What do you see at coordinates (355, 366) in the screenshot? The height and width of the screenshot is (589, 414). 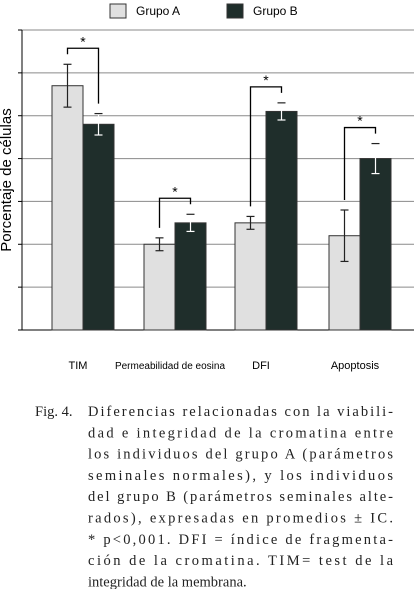 I see `x-tick-label: Apoptosis` at bounding box center [355, 366].